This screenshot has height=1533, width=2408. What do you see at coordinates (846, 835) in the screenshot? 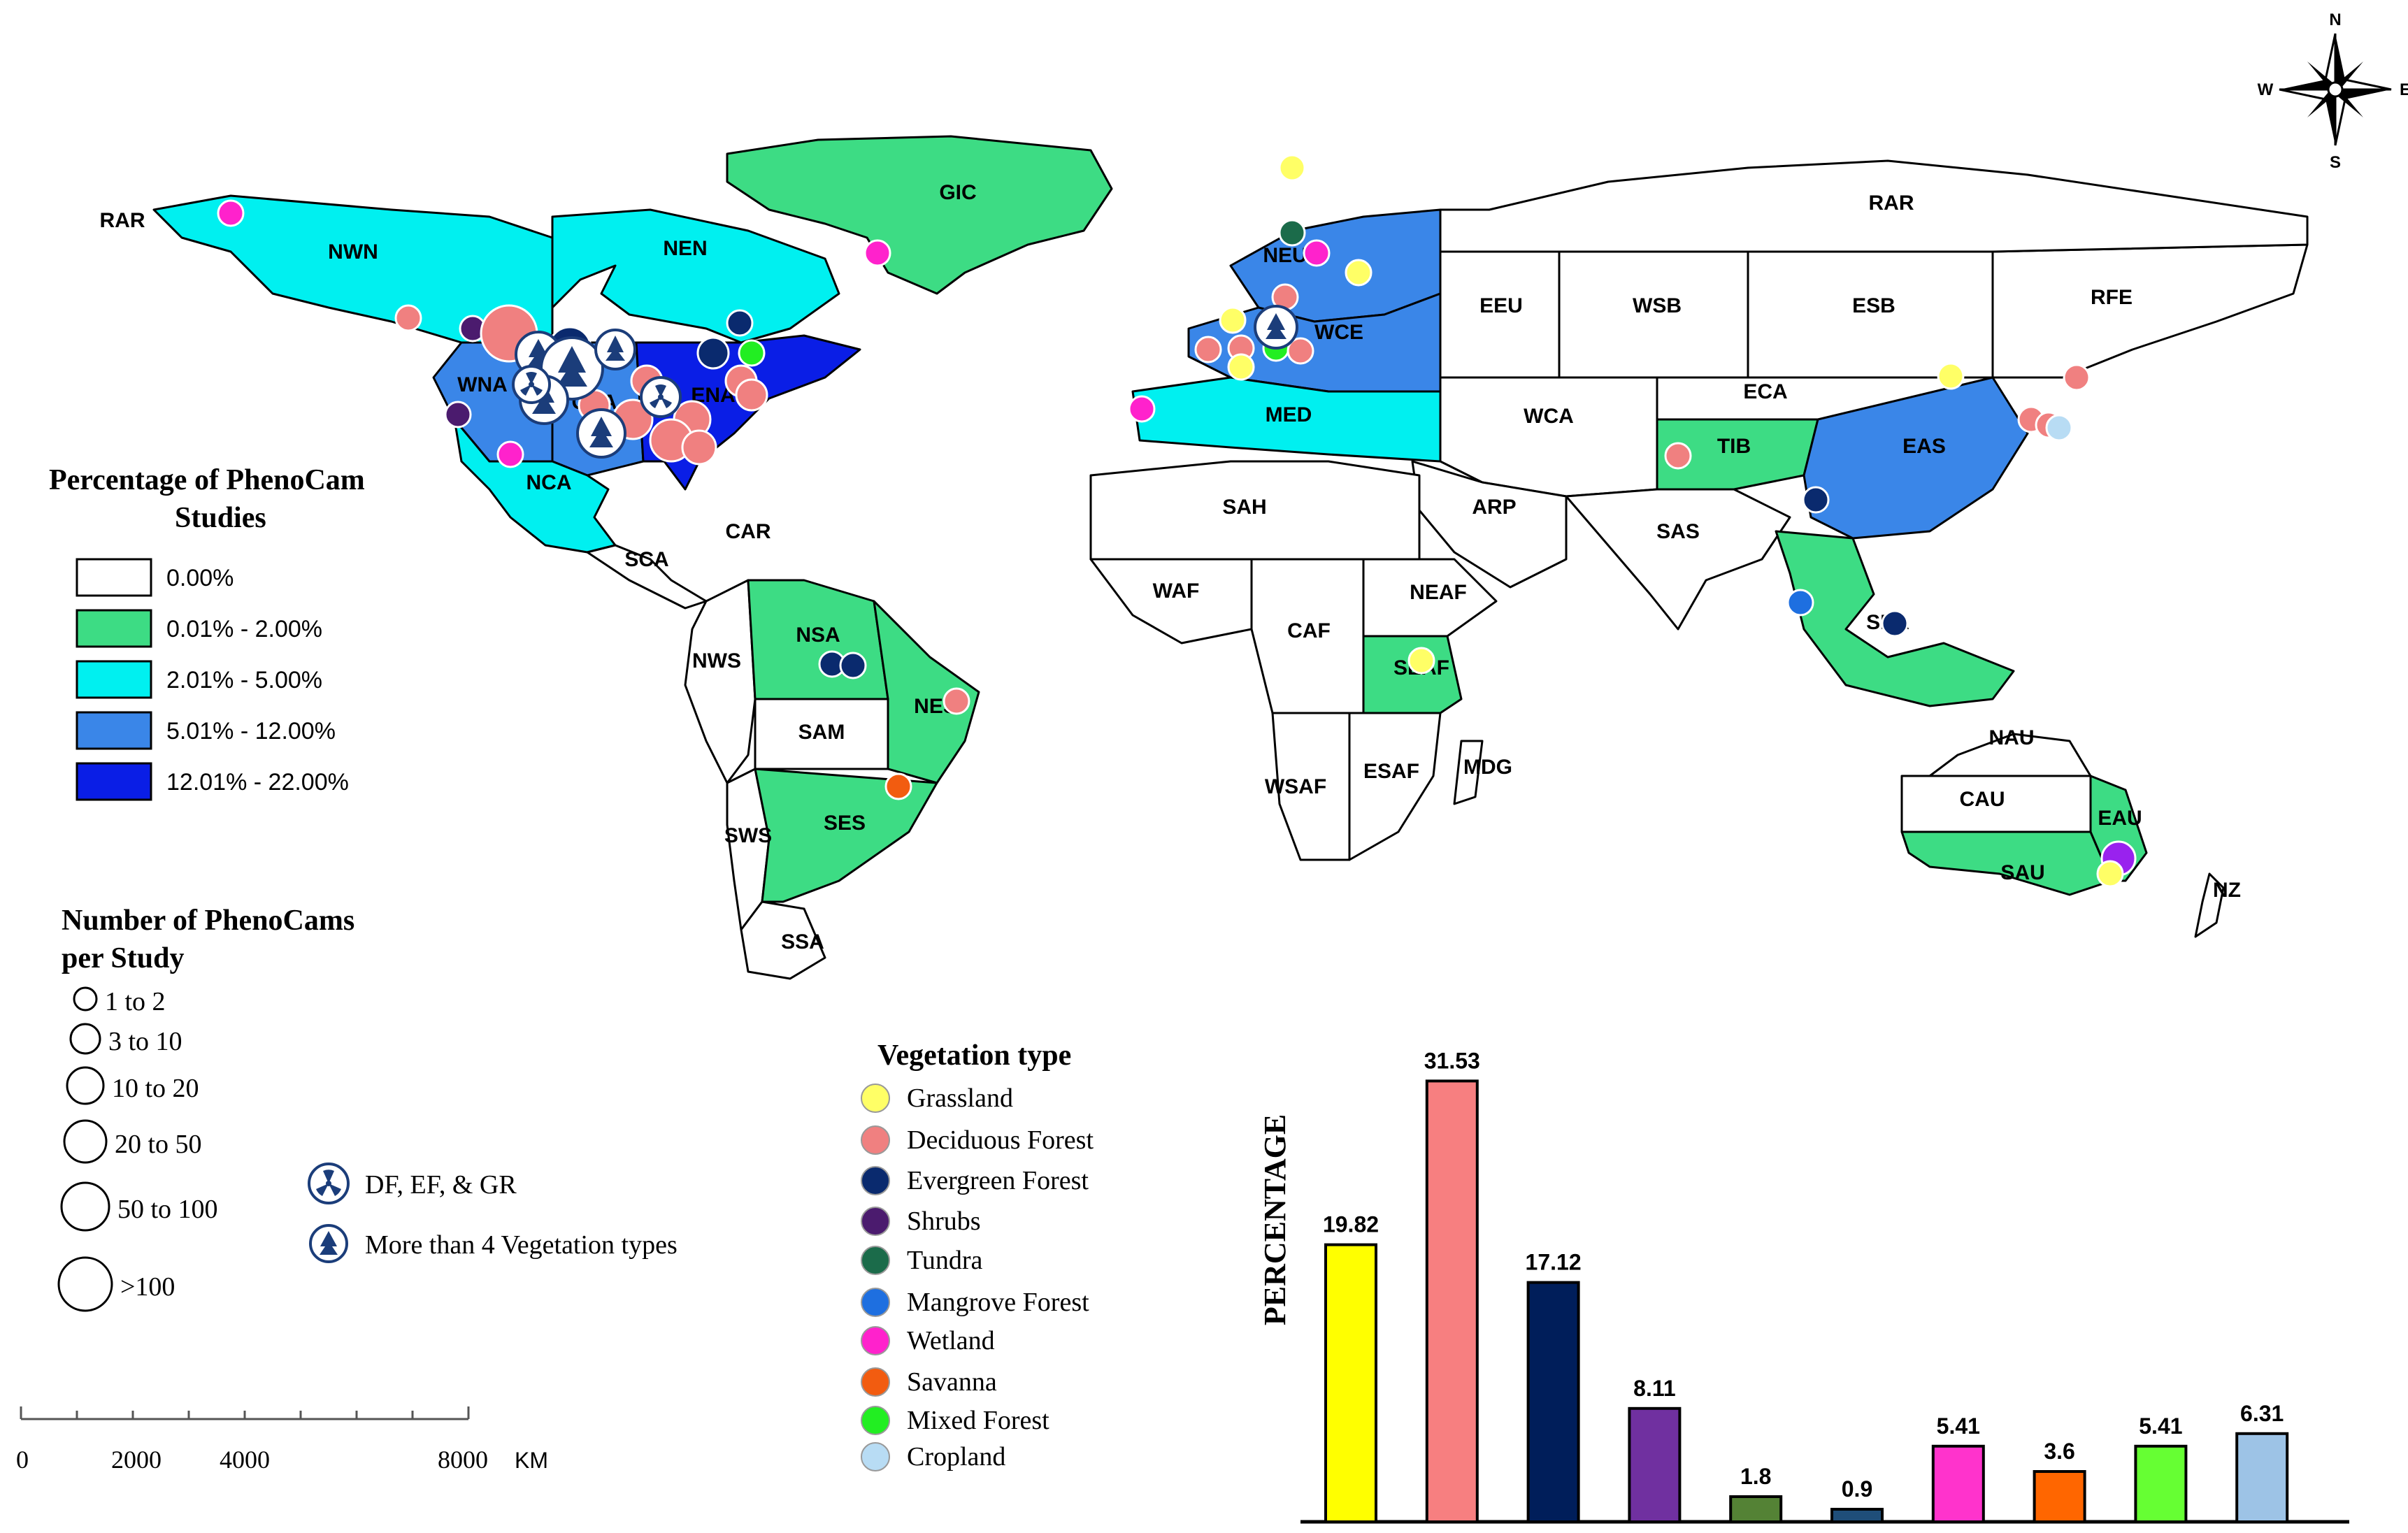
I see `region-SES` at bounding box center [846, 835].